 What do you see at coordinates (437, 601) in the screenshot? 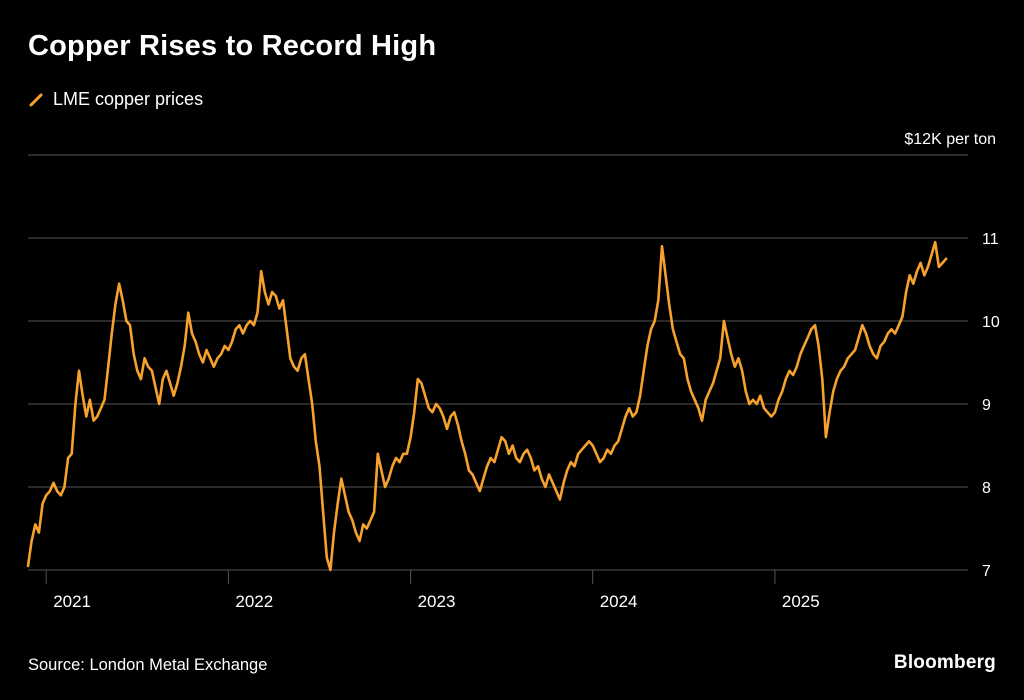
I see `svg-text: 2023` at bounding box center [437, 601].